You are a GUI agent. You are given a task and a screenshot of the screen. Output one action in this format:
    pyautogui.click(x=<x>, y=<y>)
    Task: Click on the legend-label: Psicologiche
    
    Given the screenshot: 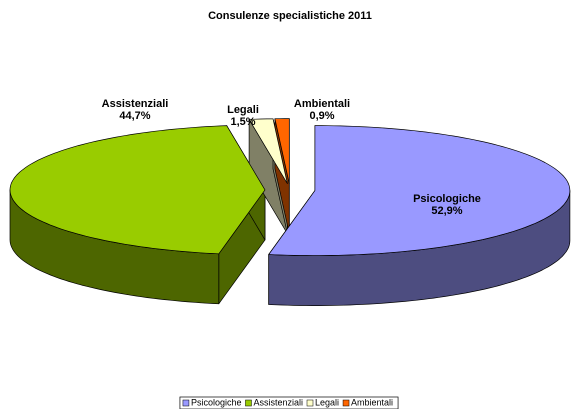 What is the action you would take?
    pyautogui.click(x=216, y=402)
    